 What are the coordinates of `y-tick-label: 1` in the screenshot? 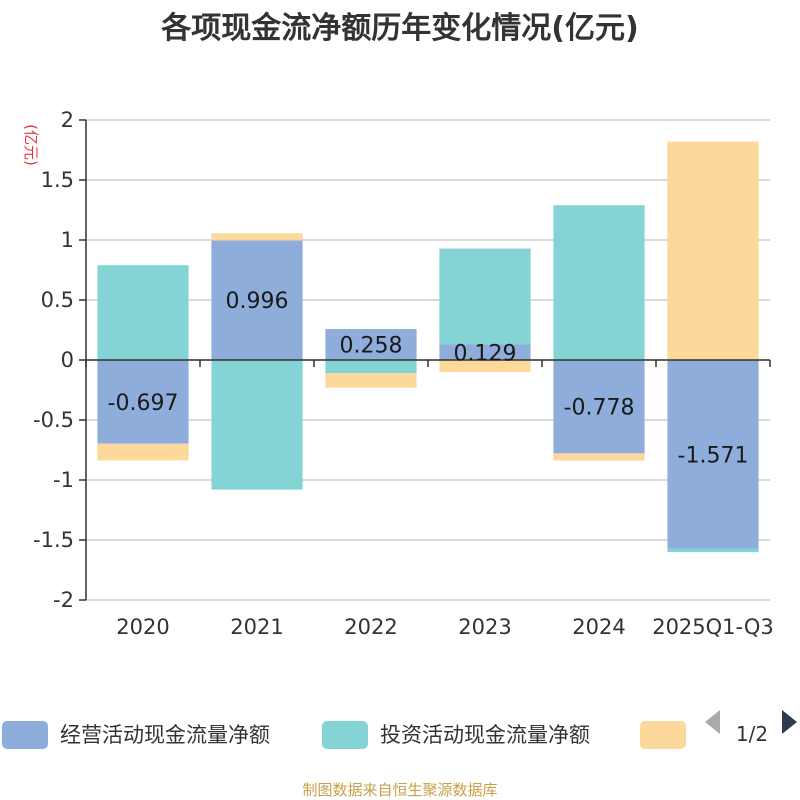 It's located at (67, 240).